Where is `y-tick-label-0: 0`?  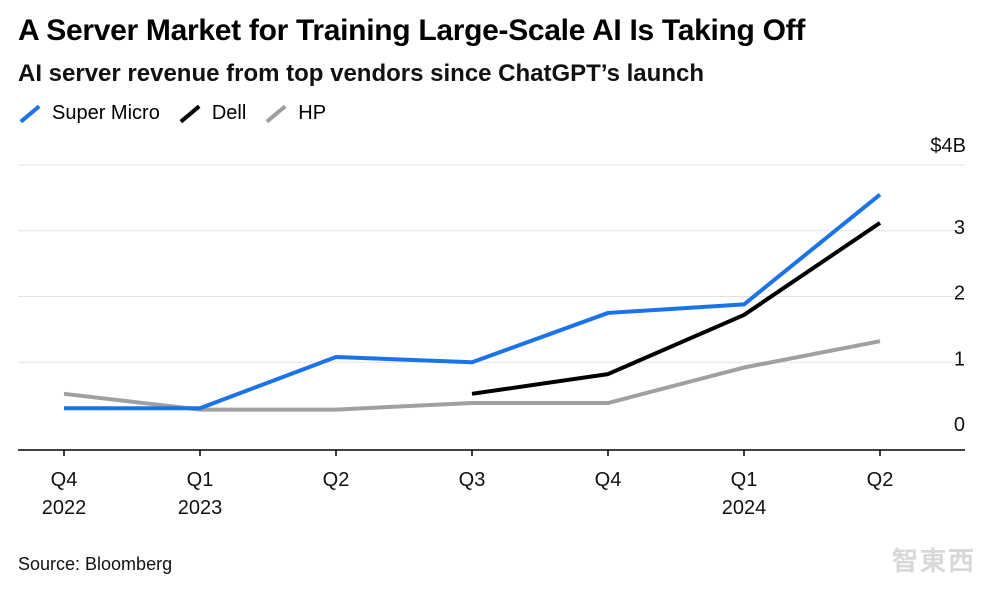 y-tick-label-0: 0 is located at coordinates (959, 425).